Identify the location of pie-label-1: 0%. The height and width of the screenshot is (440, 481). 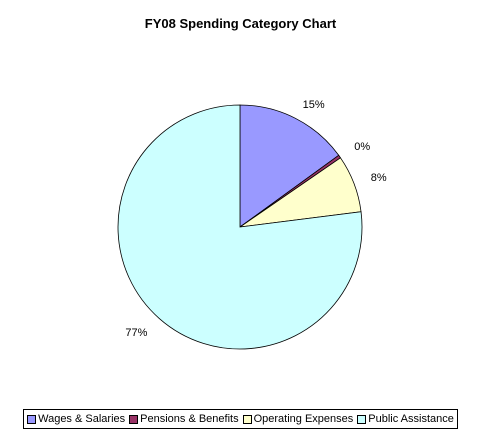
(362, 147).